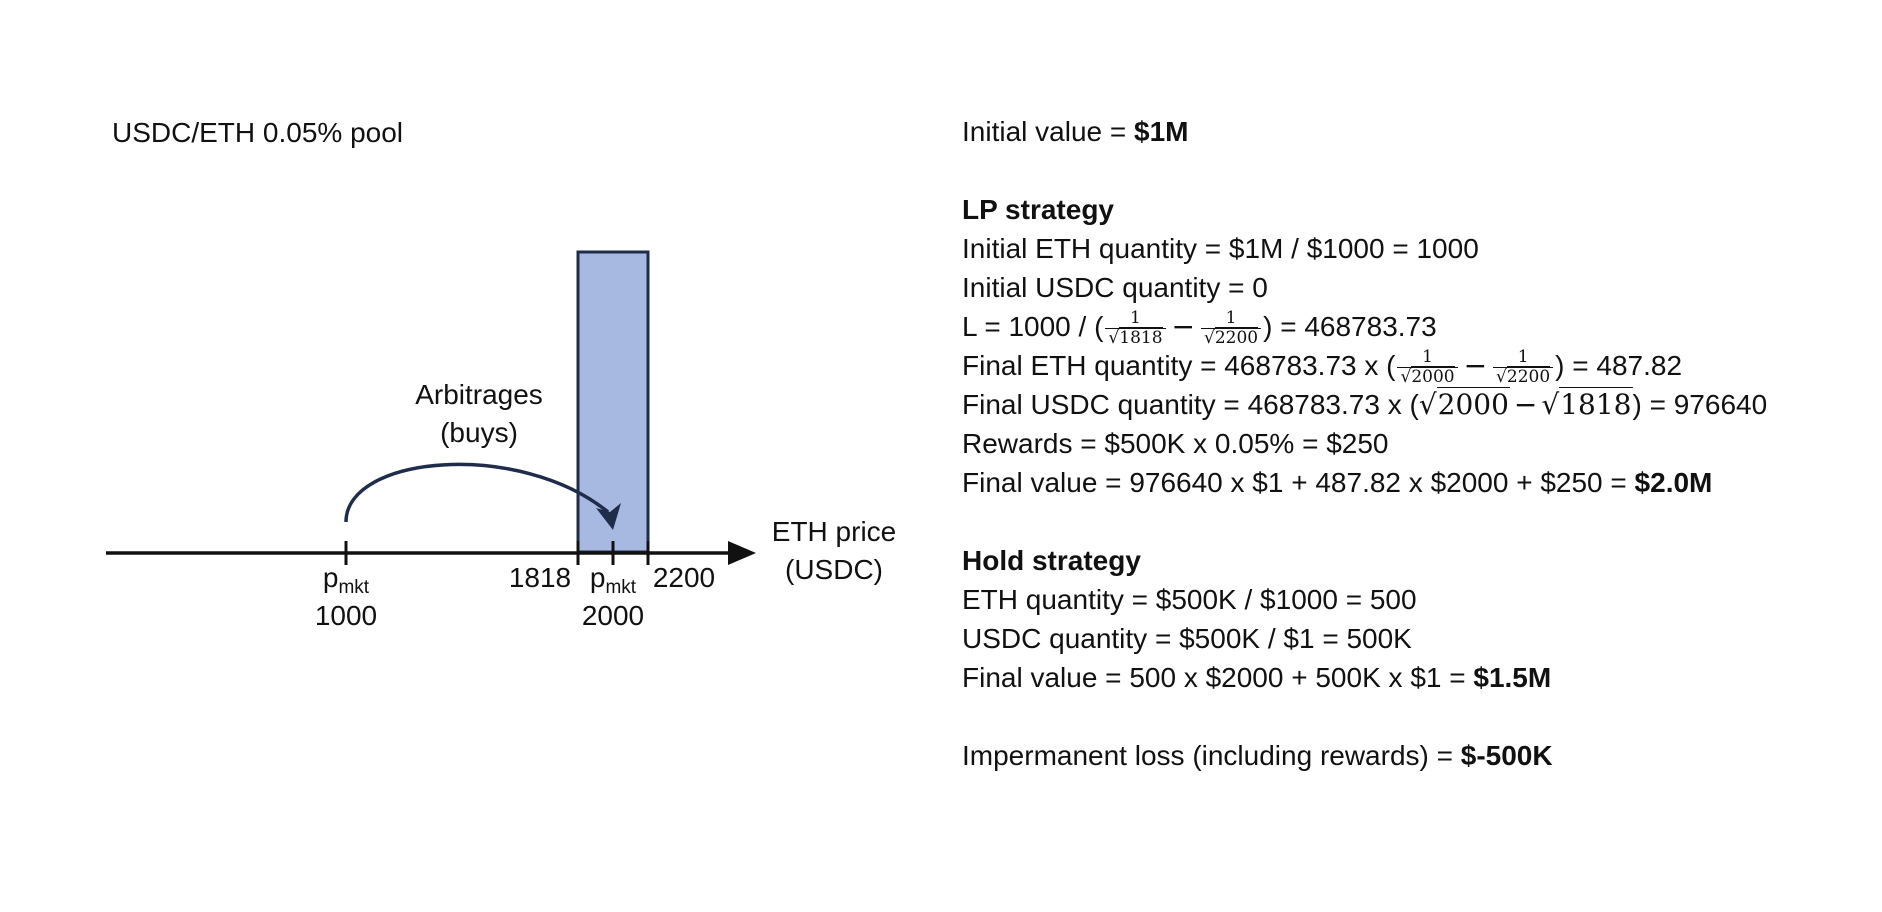  What do you see at coordinates (684, 577) in the screenshot?
I see `range-upper-label: 2200` at bounding box center [684, 577].